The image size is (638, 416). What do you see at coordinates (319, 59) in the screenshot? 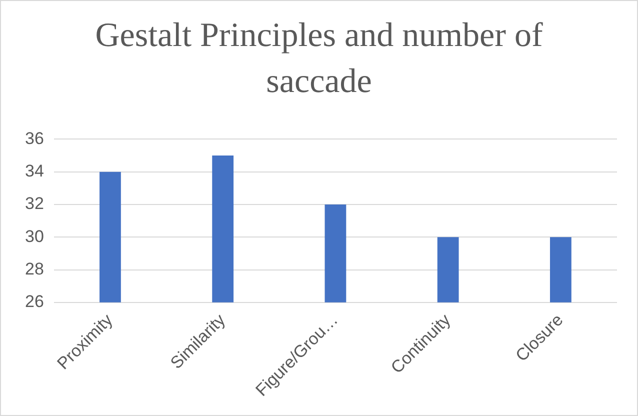
I see `chart-title: Gestalt Principles and number of saccade` at bounding box center [319, 59].